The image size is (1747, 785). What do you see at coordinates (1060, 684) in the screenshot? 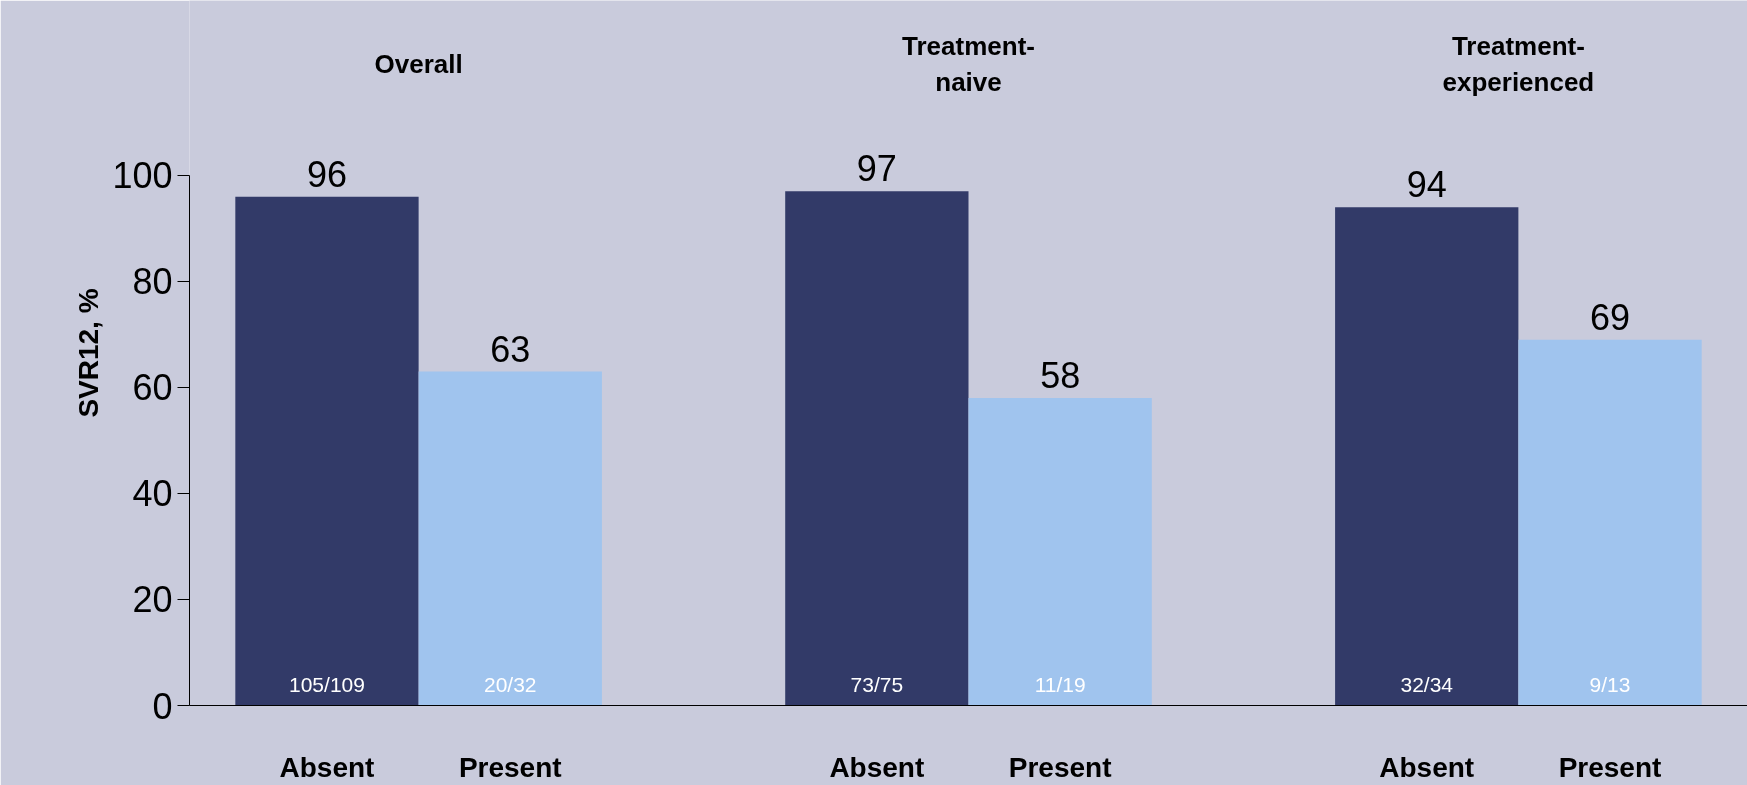
I see `annotation: 11/19` at bounding box center [1060, 684].